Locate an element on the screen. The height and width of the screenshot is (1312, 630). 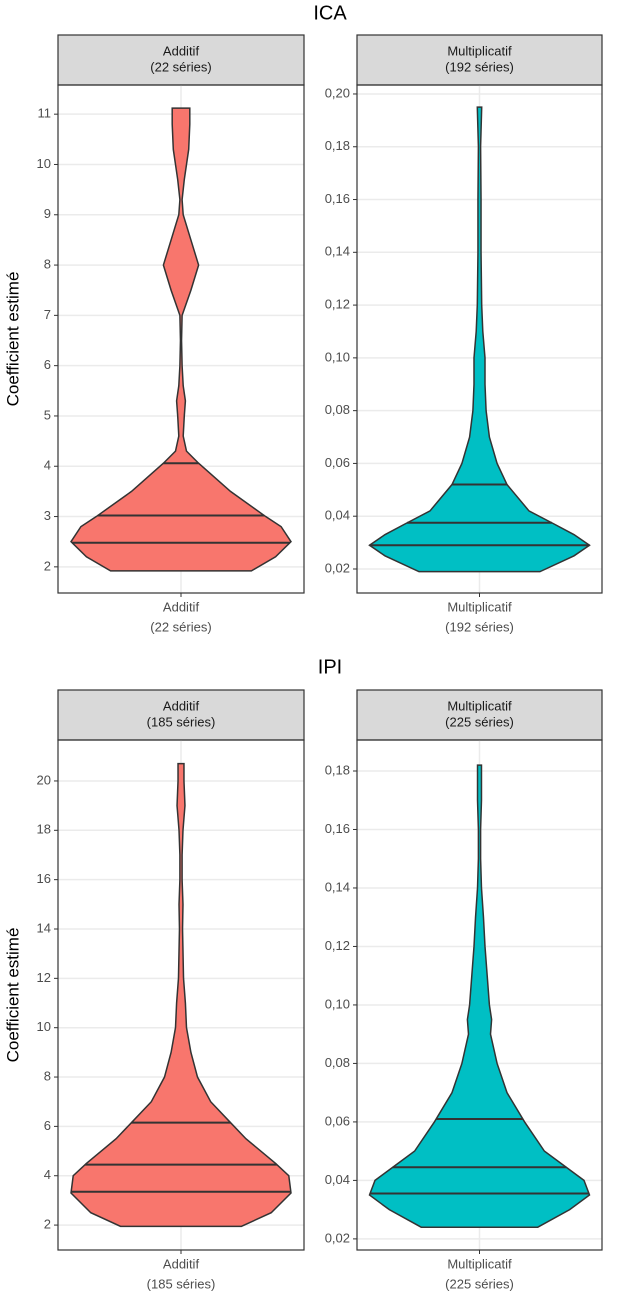
y-tick-label: 11 is located at coordinates (45, 113).